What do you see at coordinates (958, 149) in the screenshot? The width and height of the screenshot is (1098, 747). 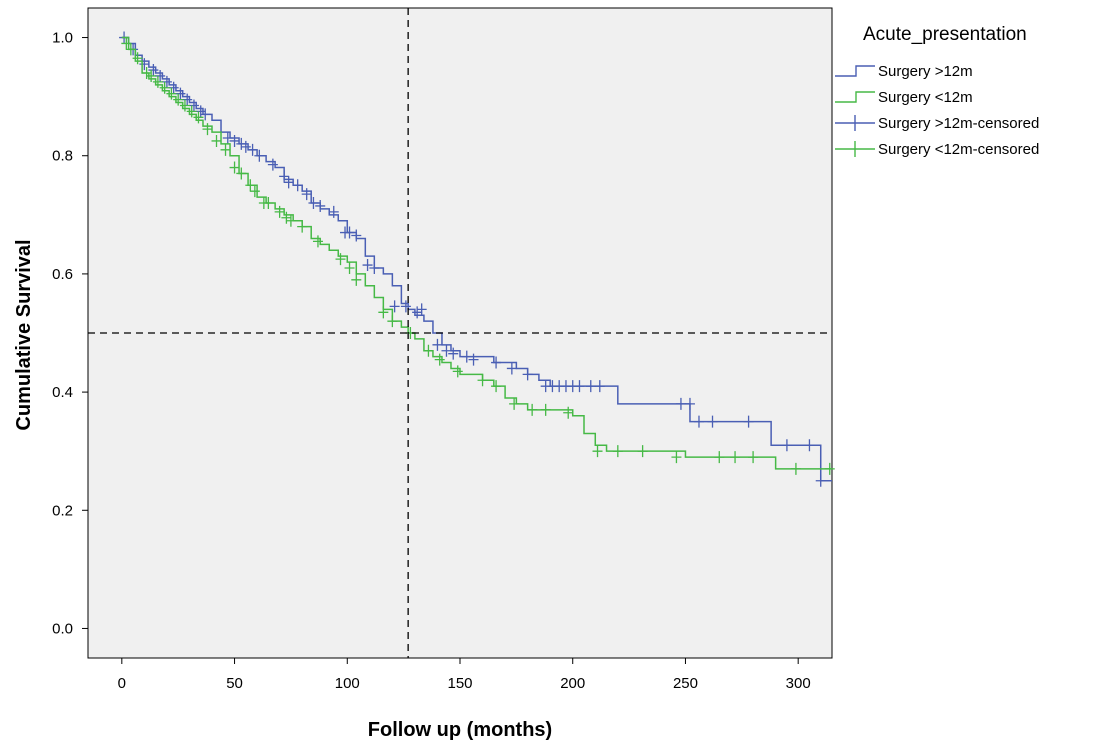 I see `legend-label: Surgery <12m-censored` at bounding box center [958, 149].